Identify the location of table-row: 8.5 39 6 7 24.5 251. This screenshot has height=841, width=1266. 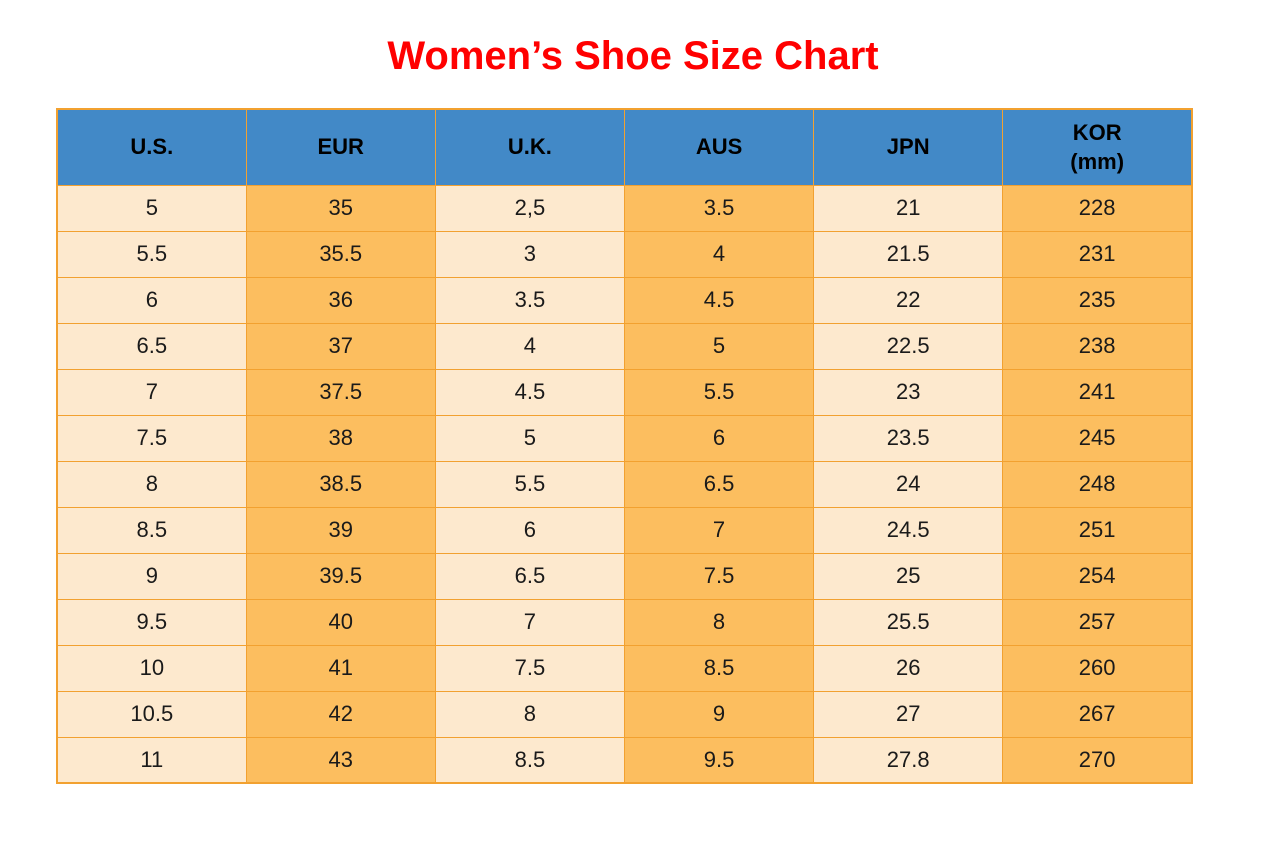
(624, 530).